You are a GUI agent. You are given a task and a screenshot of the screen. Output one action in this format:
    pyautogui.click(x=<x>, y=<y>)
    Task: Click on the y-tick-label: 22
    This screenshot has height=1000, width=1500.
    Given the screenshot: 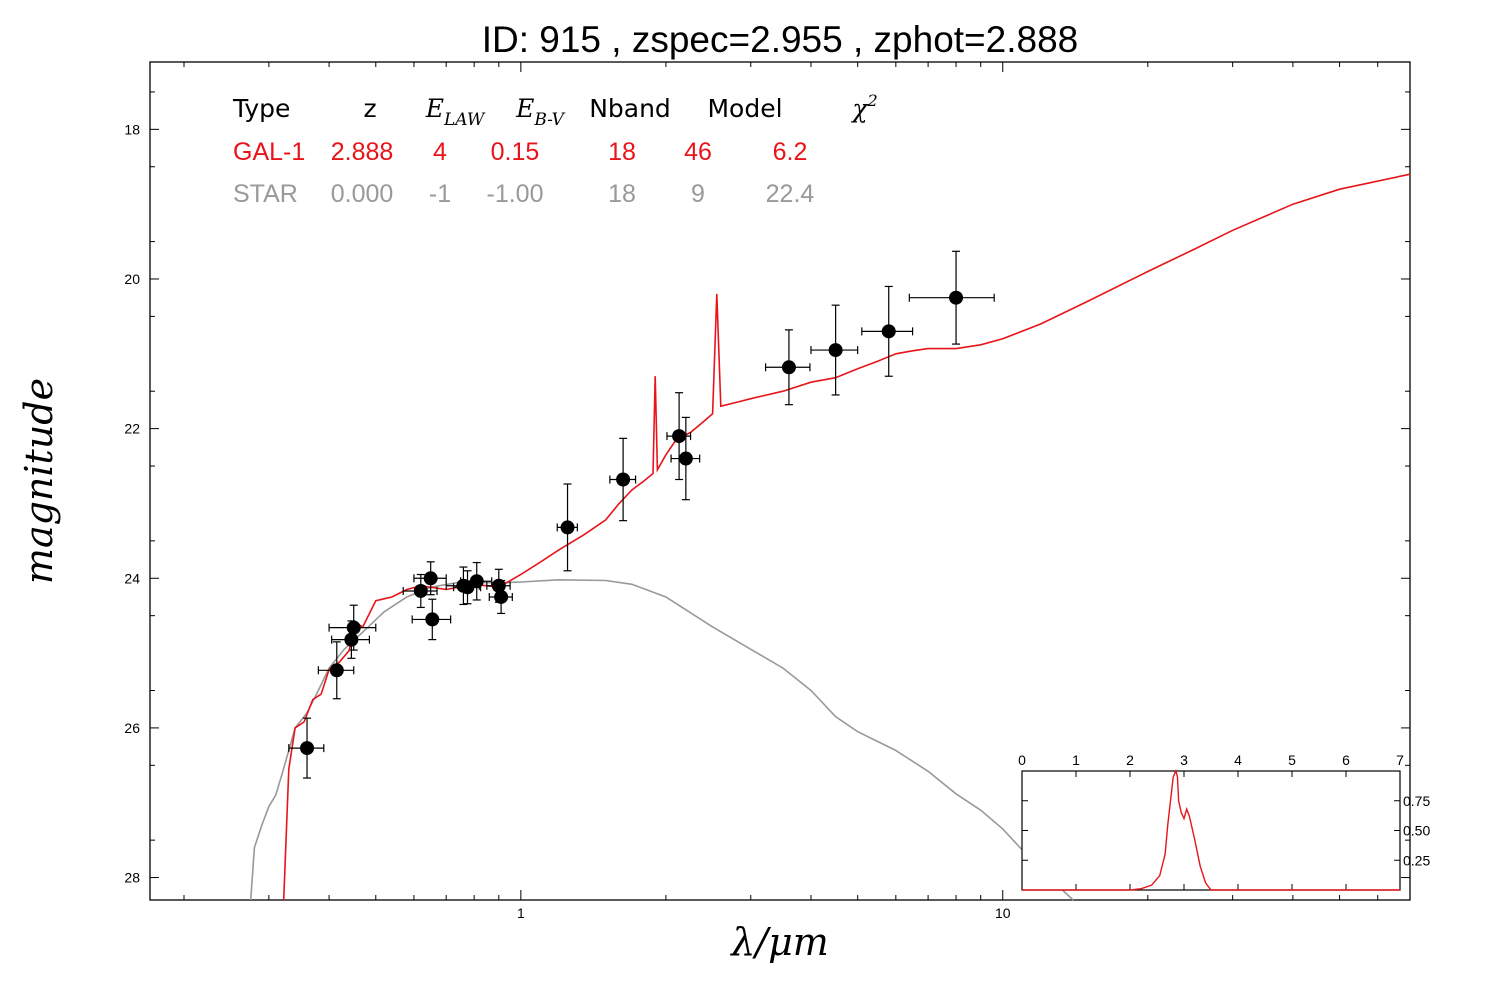 What is the action you would take?
    pyautogui.click(x=132, y=429)
    